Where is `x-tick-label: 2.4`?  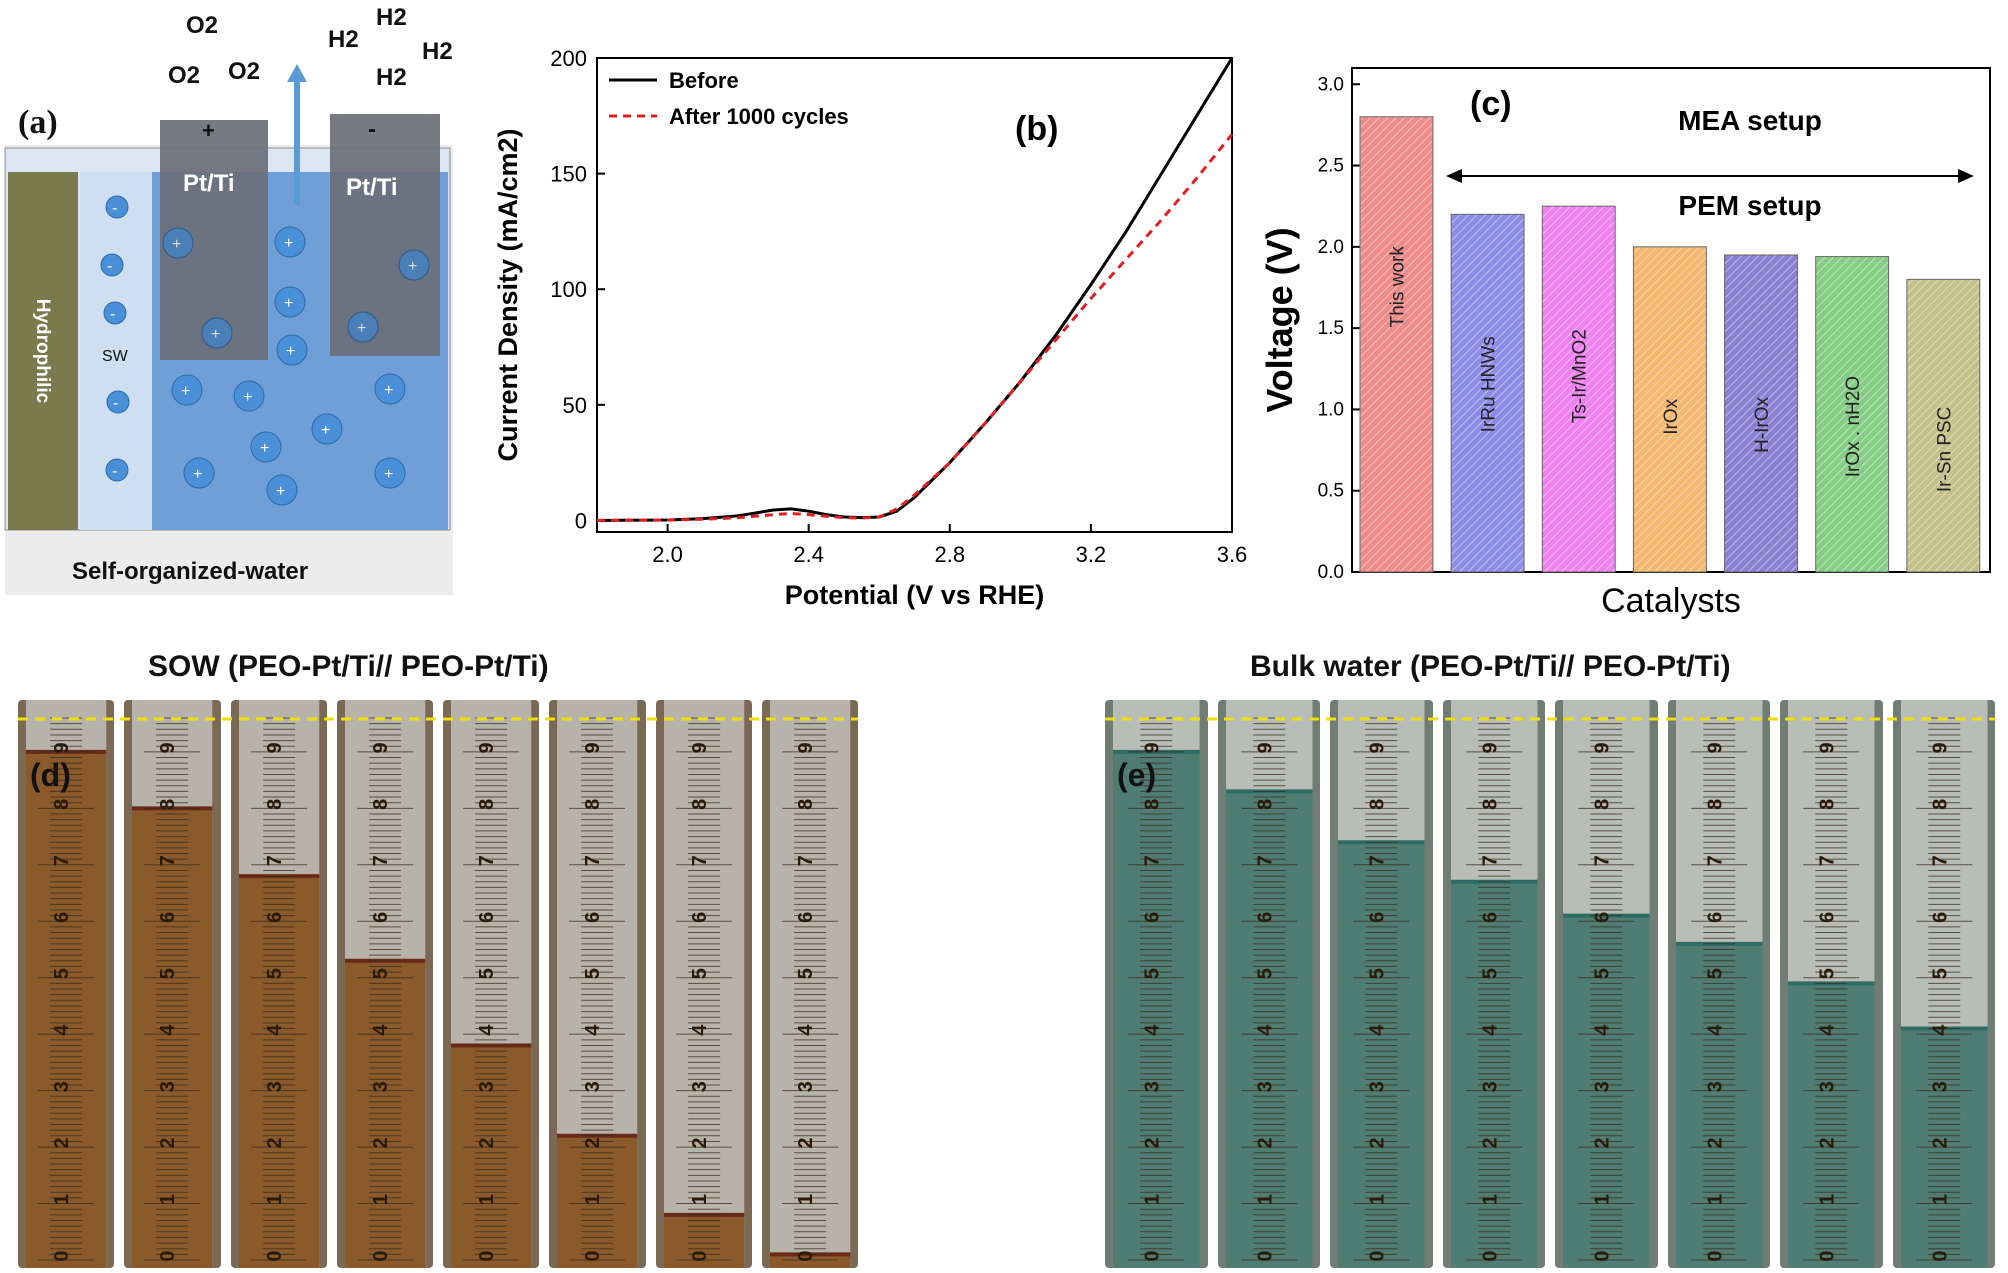 x-tick-label: 2.4 is located at coordinates (808, 554).